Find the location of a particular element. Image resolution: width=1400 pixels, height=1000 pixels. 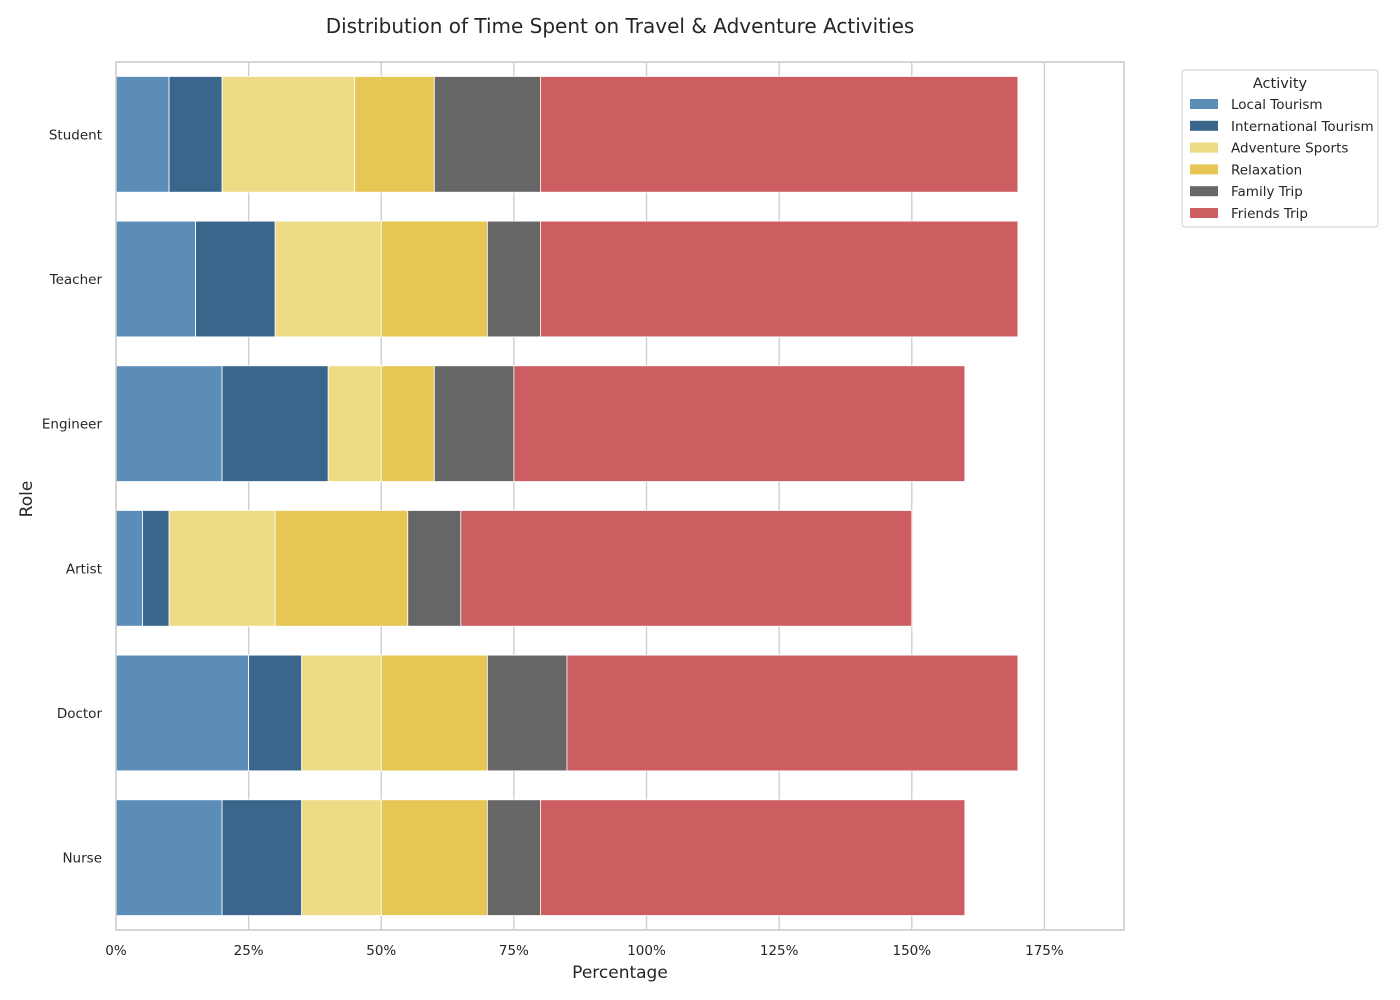

legend-title: Activity is located at coordinates (1280, 84).